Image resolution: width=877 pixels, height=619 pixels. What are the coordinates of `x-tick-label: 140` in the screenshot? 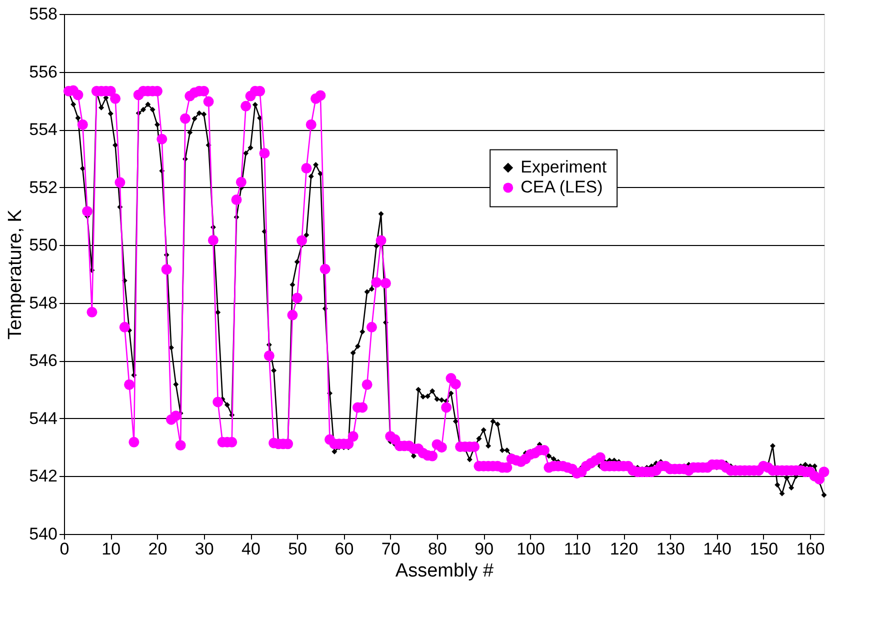 It's located at (717, 549).